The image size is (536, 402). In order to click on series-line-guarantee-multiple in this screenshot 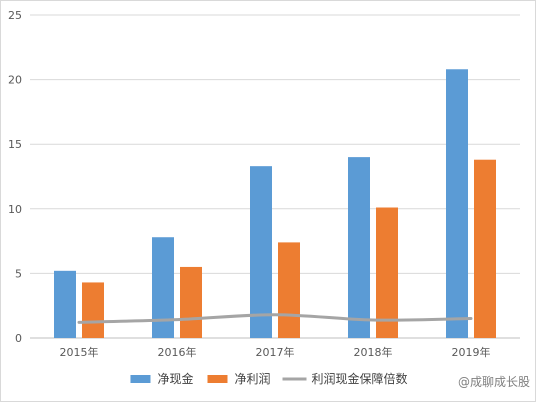, I will do `click(275, 318)`.